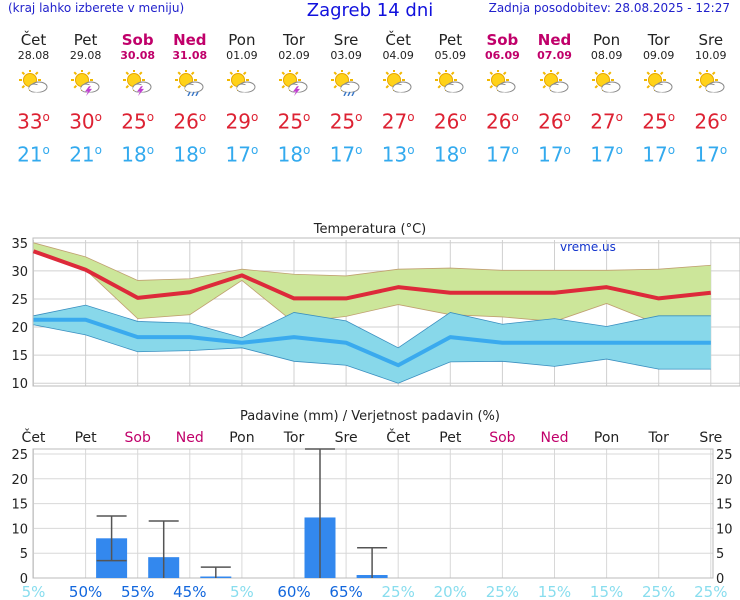 The width and height of the screenshot is (740, 600). Describe the element at coordinates (86, 438) in the screenshot. I see `day-label: Pet` at that location.